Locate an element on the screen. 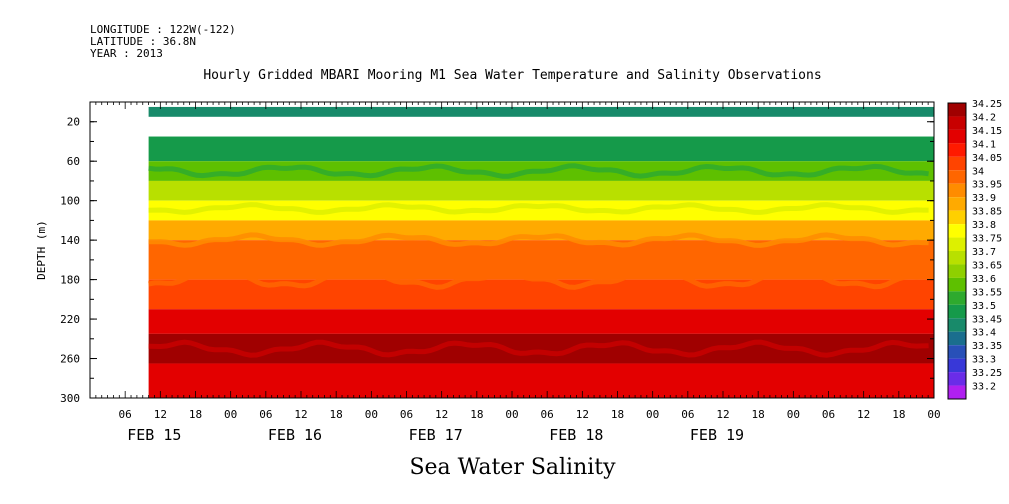 This screenshot has height=504, width=1009. colorbar-label: 34.25 is located at coordinates (987, 104).